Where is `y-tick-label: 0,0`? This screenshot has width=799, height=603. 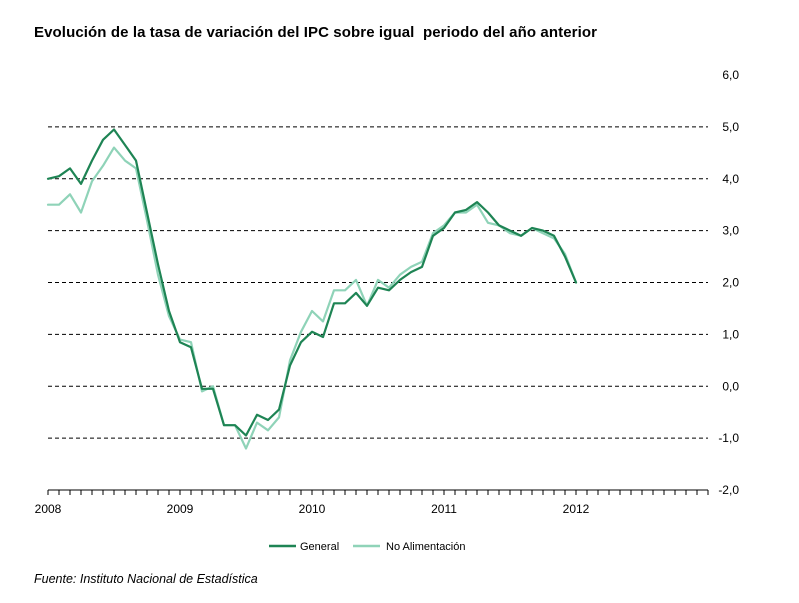 y-tick-label: 0,0 is located at coordinates (730, 386).